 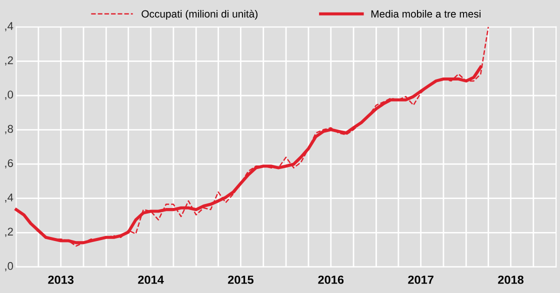 What do you see at coordinates (241, 280) in the screenshot?
I see `x-tick-label: 2015` at bounding box center [241, 280].